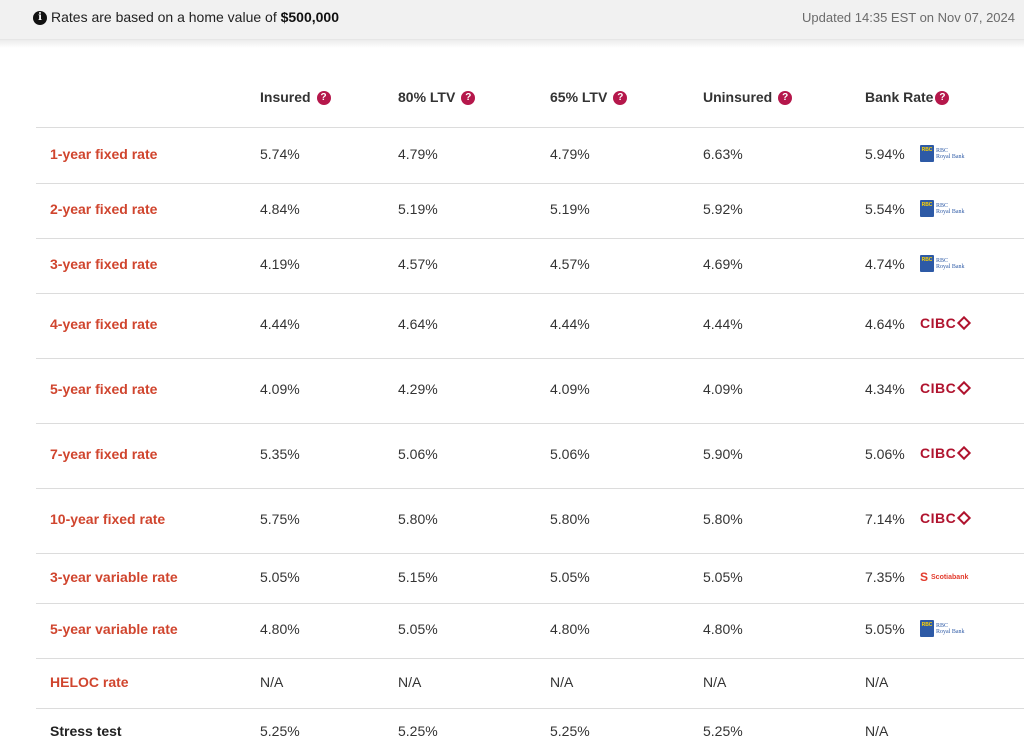 This screenshot has width=1024, height=738. What do you see at coordinates (885, 264) in the screenshot?
I see `rate-value: 4.74%` at bounding box center [885, 264].